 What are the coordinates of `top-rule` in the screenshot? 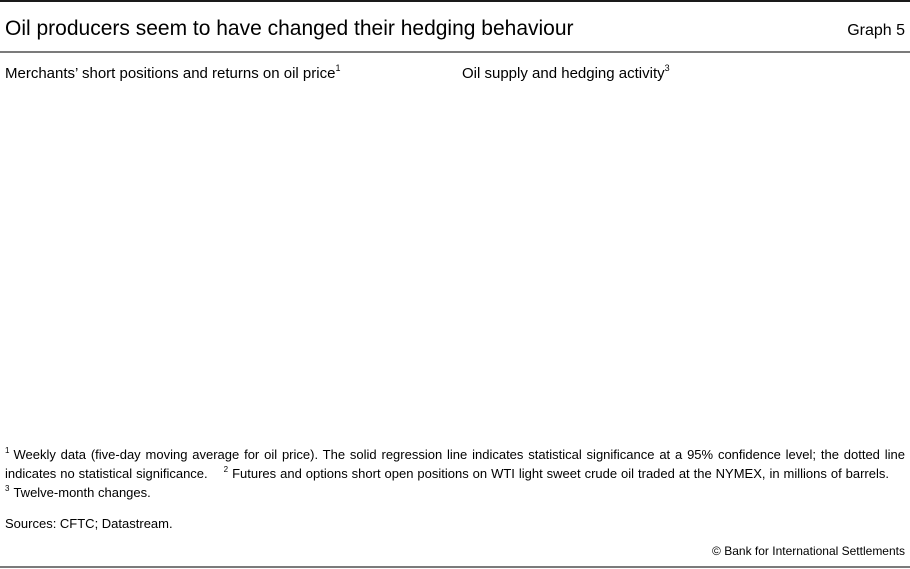 It's located at (455, 1).